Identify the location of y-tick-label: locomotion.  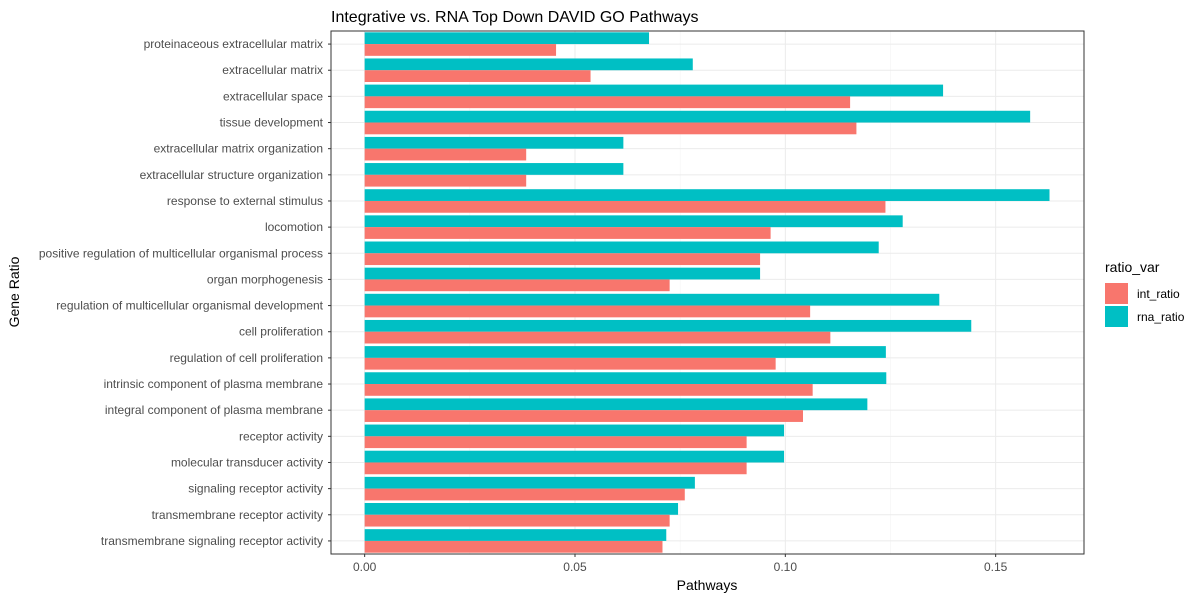
(294, 227).